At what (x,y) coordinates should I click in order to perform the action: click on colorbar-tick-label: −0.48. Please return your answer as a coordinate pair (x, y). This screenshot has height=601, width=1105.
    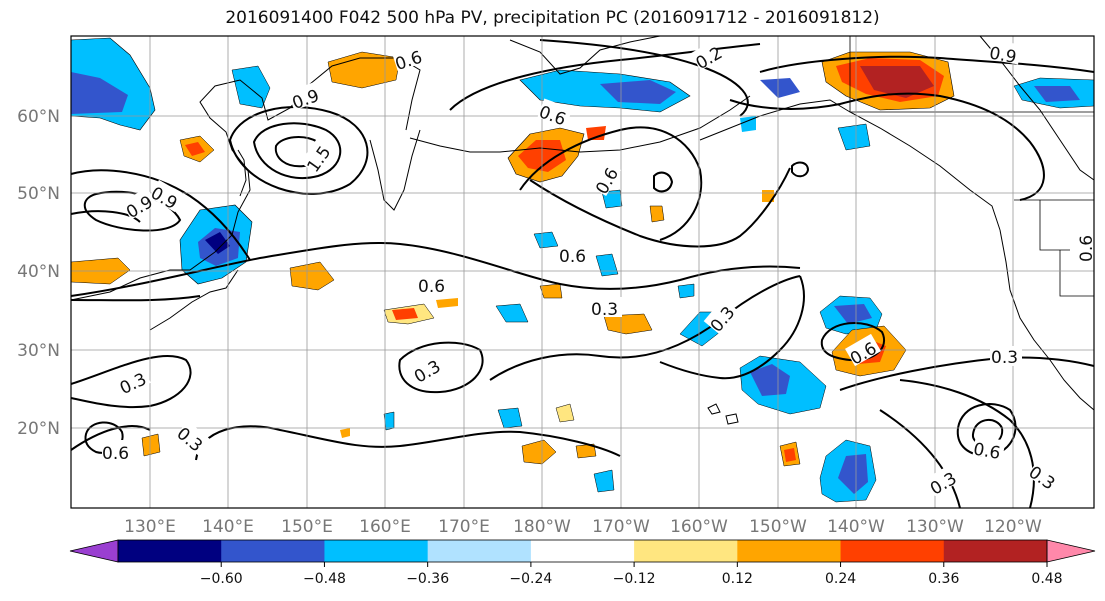
    Looking at the image, I should click on (324, 579).